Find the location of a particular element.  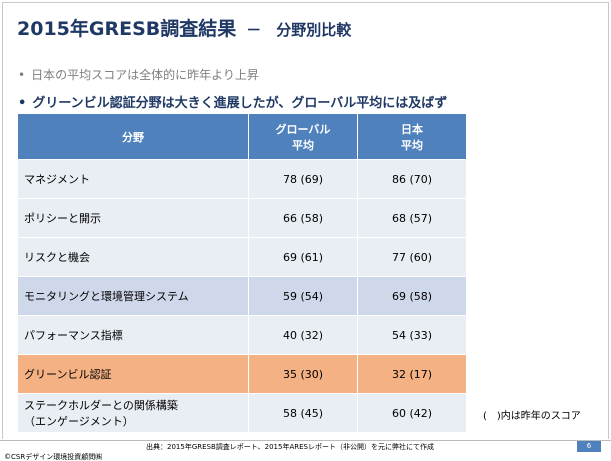

table-row: ステークホルダーとの関係構築 （エンゲージメント） 58 (45) 60 (42) is located at coordinates (242, 413).